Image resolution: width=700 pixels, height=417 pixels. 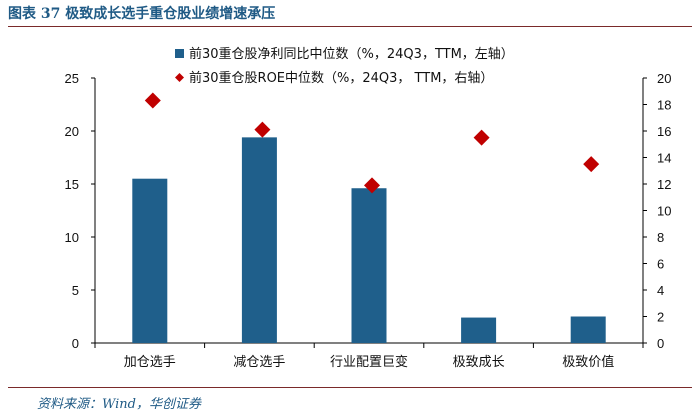 I want to click on x-category-label: 加仓选手, so click(x=150, y=362).